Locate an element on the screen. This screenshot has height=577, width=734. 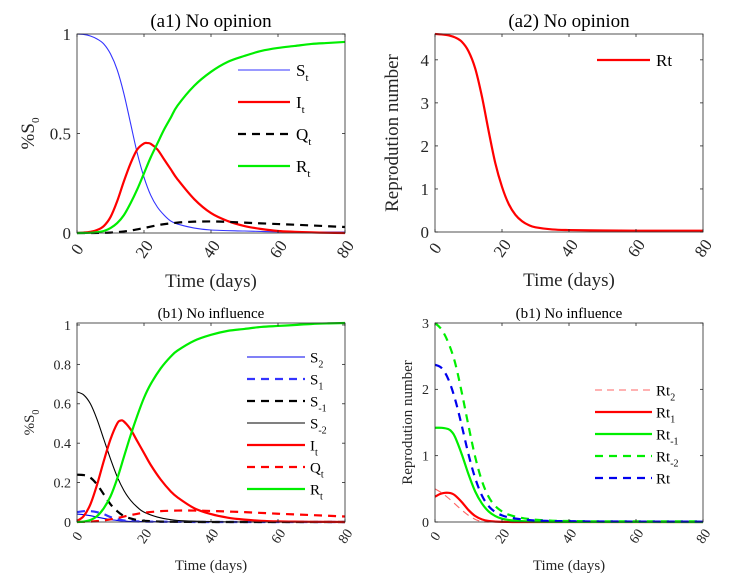
legend-label: Rt1 is located at coordinates (665, 415).